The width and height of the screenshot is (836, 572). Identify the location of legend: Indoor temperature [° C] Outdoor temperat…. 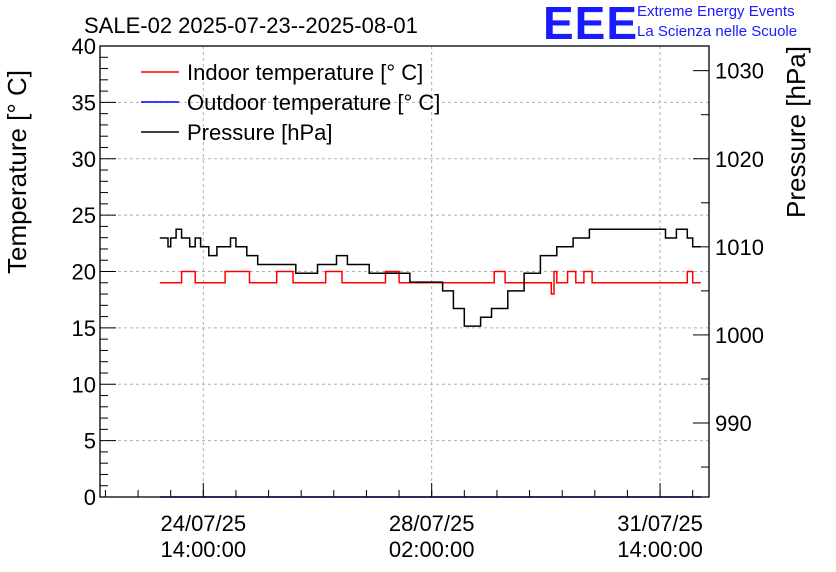
(290, 102).